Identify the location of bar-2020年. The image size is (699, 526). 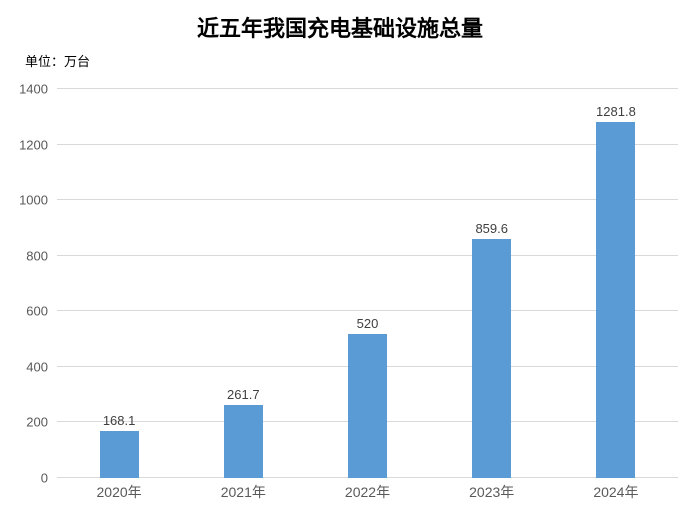
(119, 454).